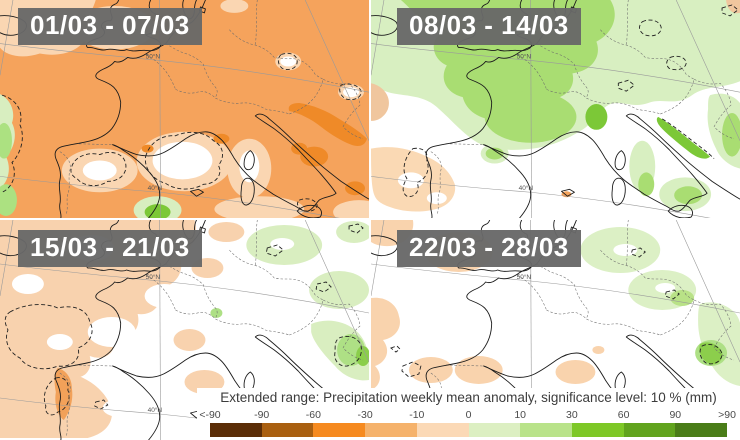 The height and width of the screenshot is (440, 740). Describe the element at coordinates (110, 26) in the screenshot. I see `date-label-week1: 01/03 - 07/03` at that location.